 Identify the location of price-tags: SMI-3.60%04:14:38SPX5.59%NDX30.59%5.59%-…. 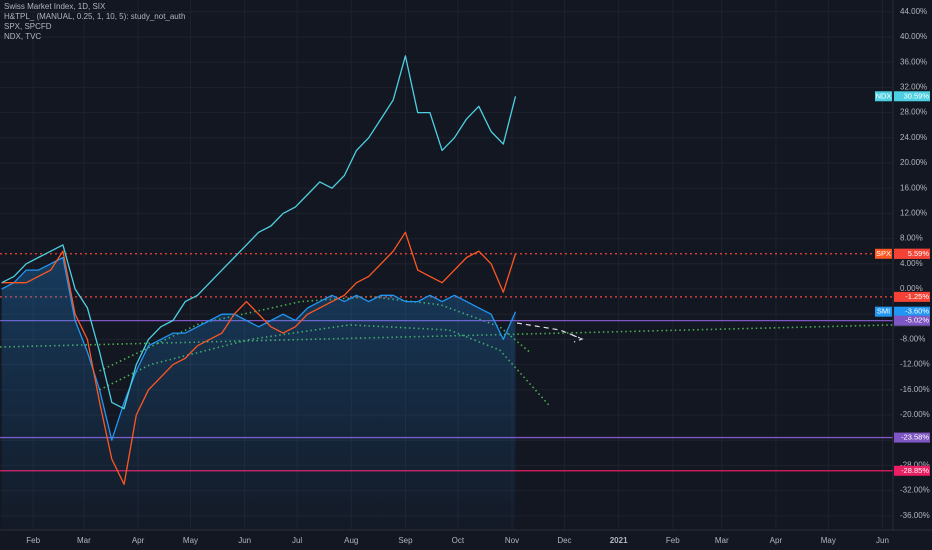
(902, 283).